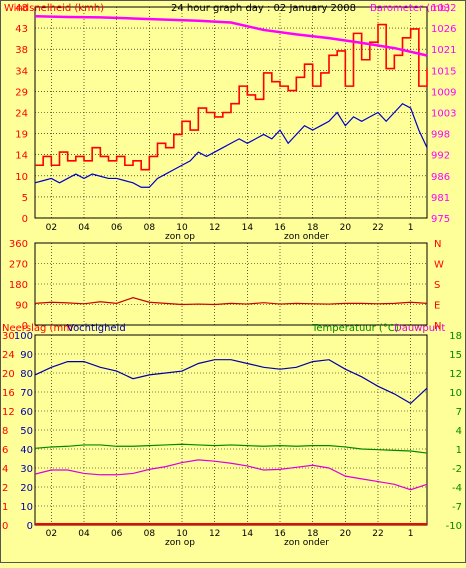 This screenshot has height=568, width=466. What do you see at coordinates (306, 237) in the screenshot?
I see `sunset-label: zon onder` at bounding box center [306, 237].